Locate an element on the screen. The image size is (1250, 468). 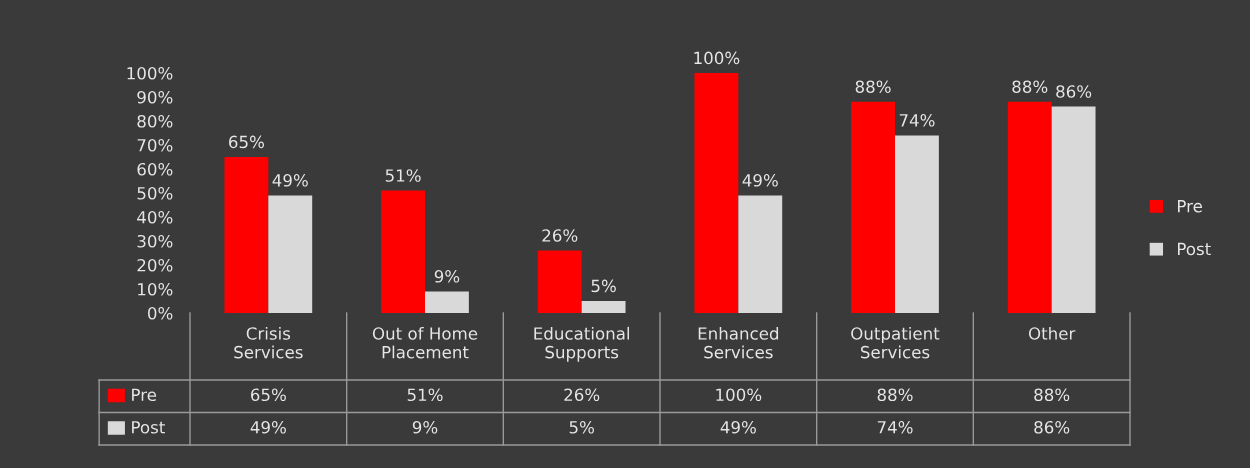
data-label: 100% is located at coordinates (739, 395).